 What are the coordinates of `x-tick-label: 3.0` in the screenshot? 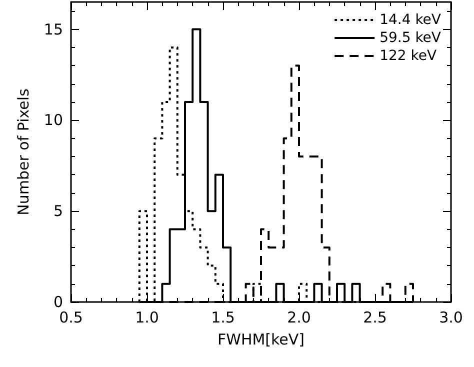 It's located at (451, 317).